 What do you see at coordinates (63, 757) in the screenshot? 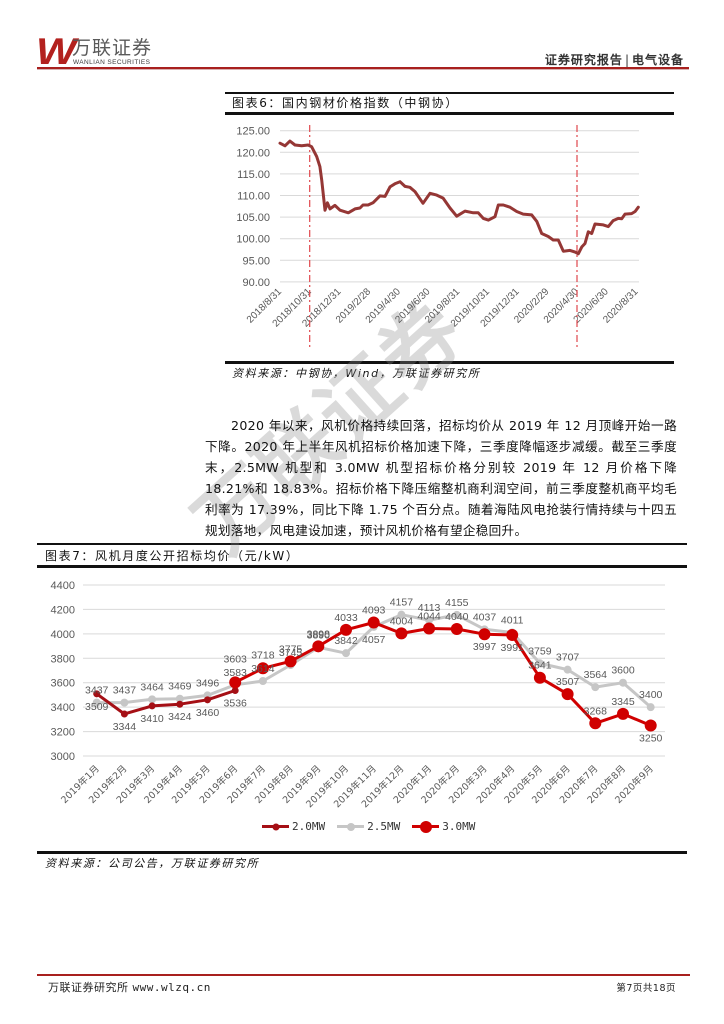
I see `y-axis-tick-label: 3000` at bounding box center [63, 757].